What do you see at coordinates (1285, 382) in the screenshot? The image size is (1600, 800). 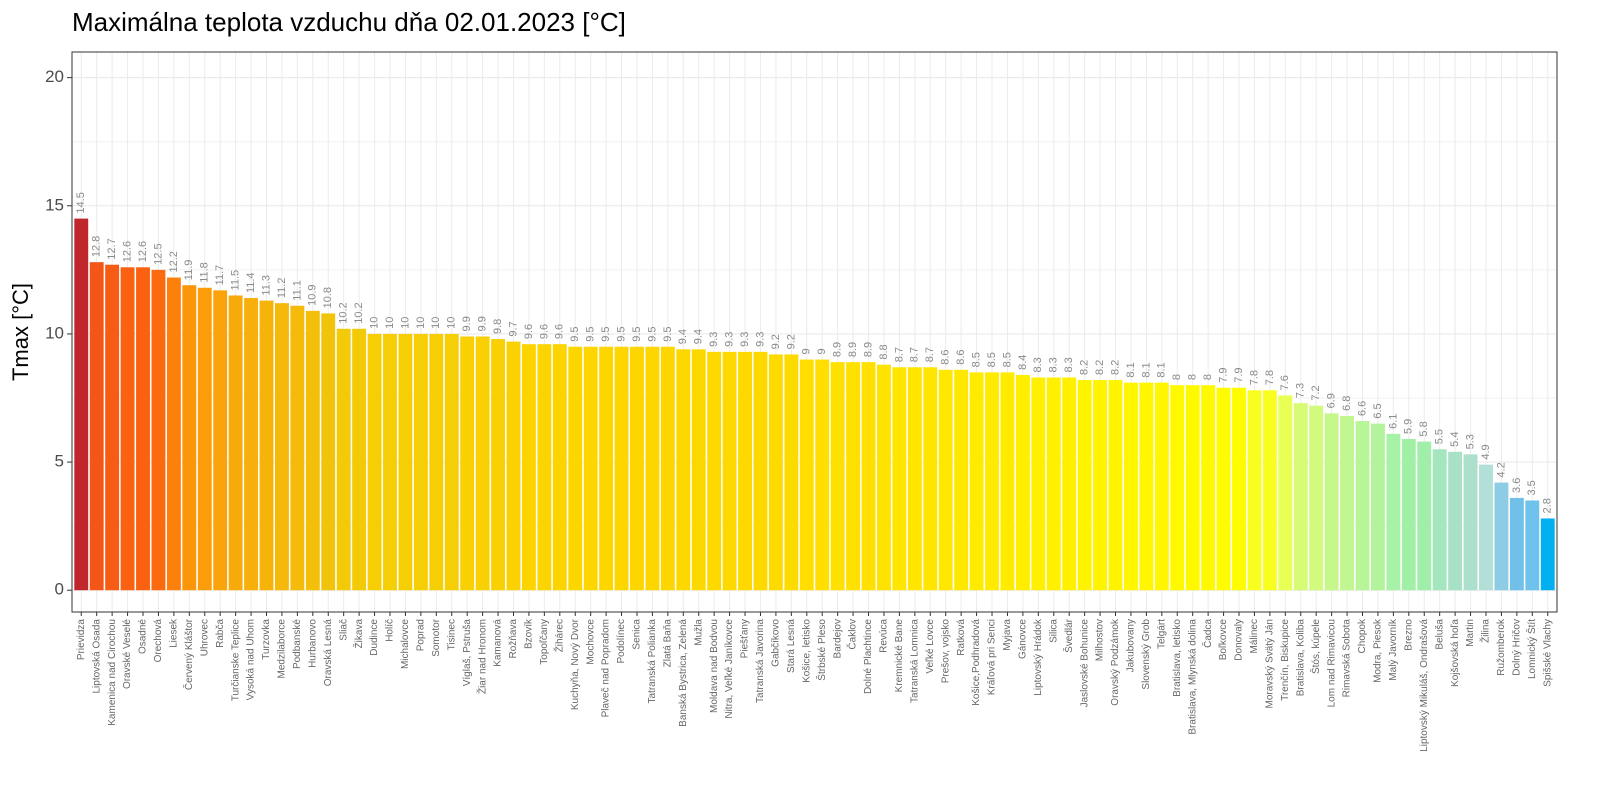 I see `value-label: 7.6` at bounding box center [1285, 382].